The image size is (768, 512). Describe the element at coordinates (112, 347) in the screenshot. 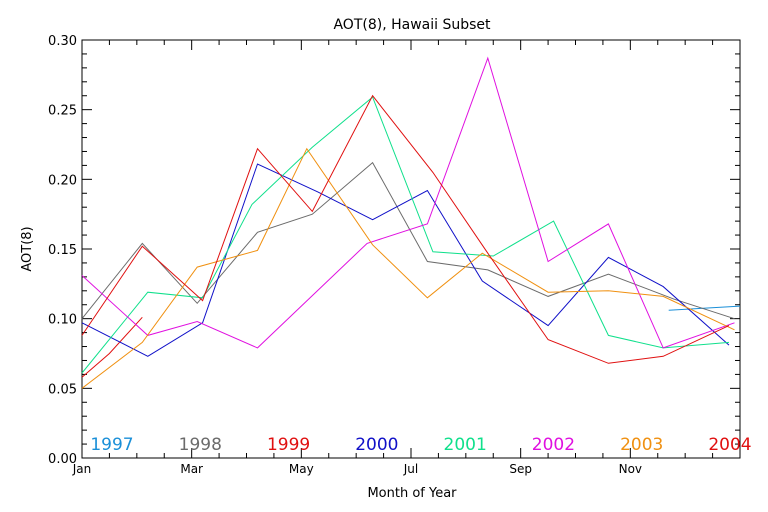

I see `series-line-1999` at that location.